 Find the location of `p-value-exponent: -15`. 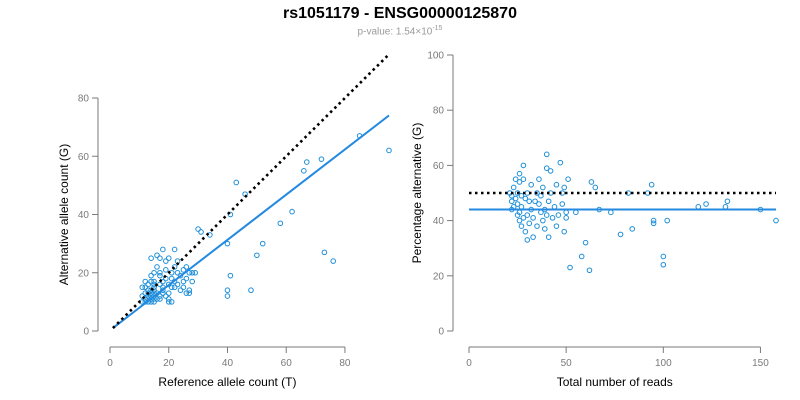

p-value-exponent: -15 is located at coordinates (437, 28).